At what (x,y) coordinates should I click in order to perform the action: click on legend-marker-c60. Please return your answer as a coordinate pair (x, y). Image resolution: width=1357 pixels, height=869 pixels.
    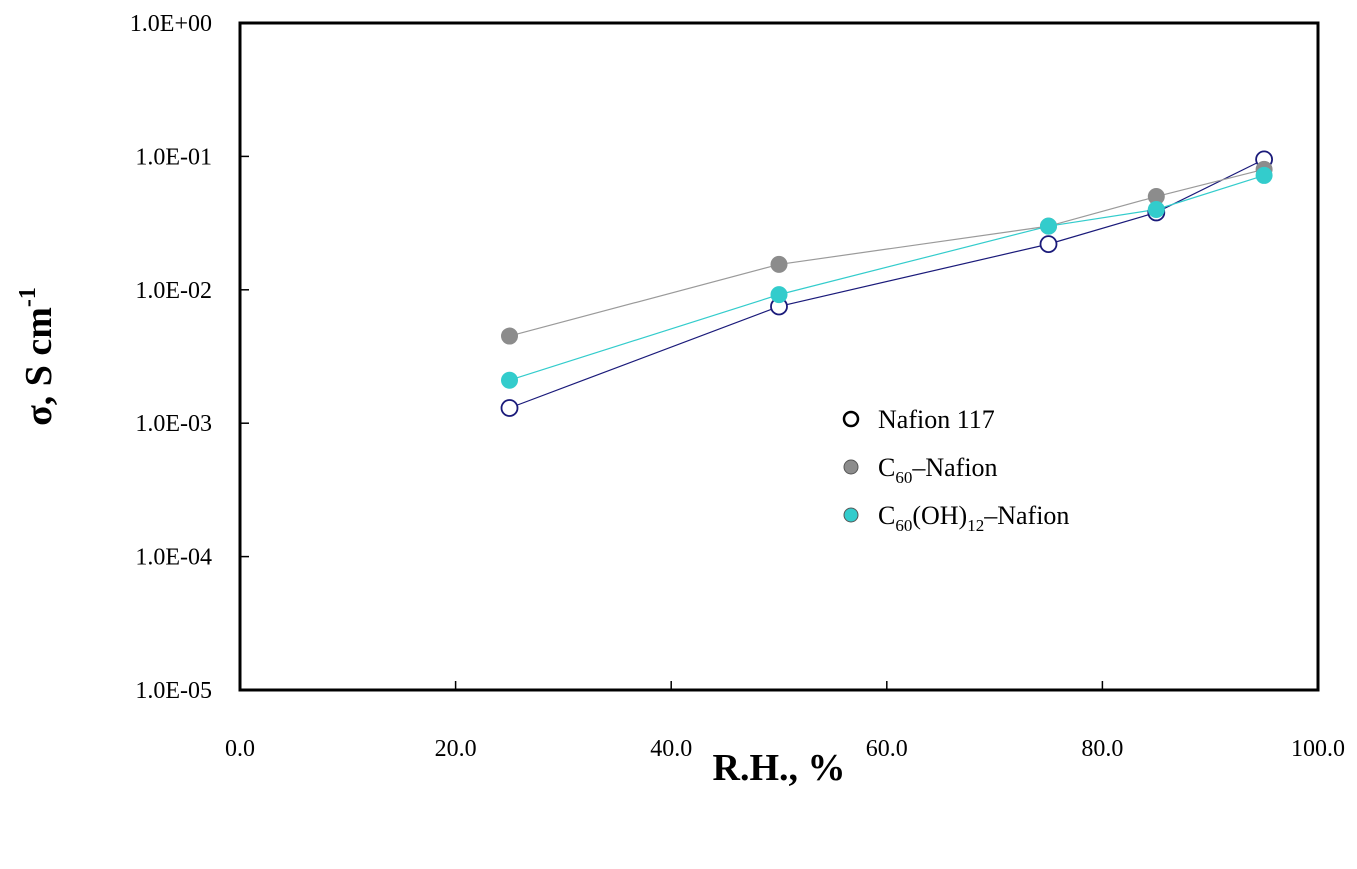
    Looking at the image, I should click on (851, 467).